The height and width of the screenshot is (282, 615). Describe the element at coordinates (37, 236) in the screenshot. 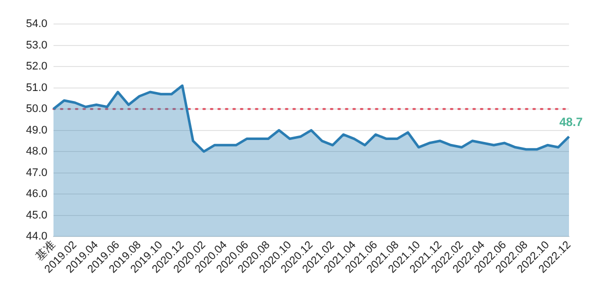

I see `y-tick-label: 44.0` at that location.